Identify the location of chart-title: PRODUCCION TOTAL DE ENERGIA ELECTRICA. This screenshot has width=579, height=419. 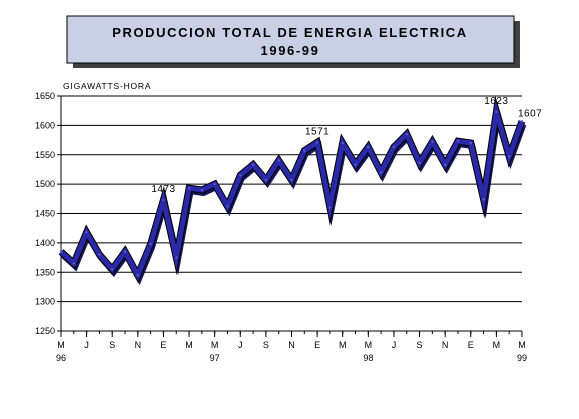
(290, 32).